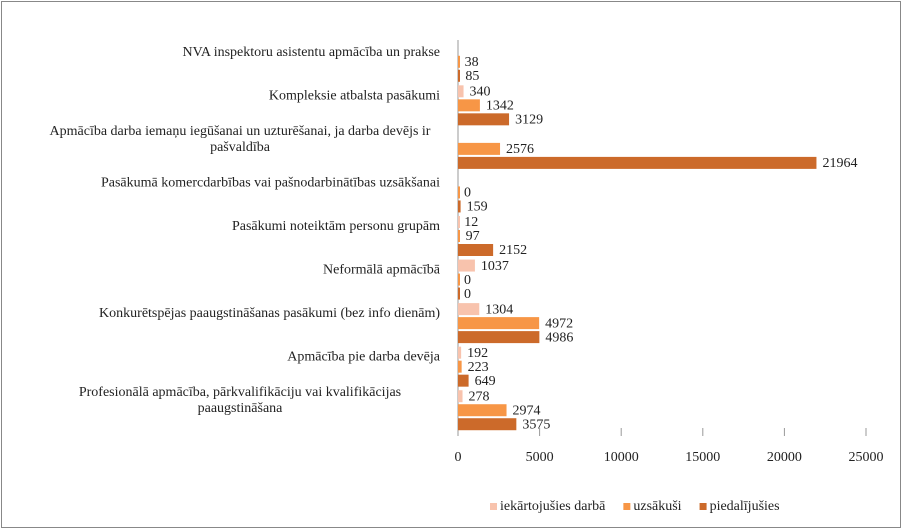 The image size is (904, 531). Describe the element at coordinates (471, 222) in the screenshot. I see `data-label: 12` at that location.